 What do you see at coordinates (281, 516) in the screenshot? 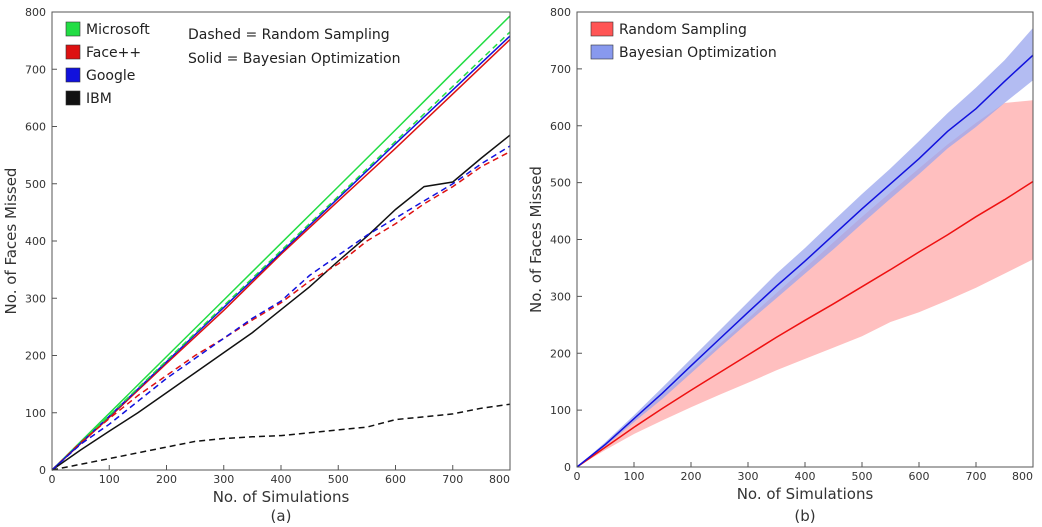
I see `panel-a-caption: (a)` at bounding box center [281, 516].